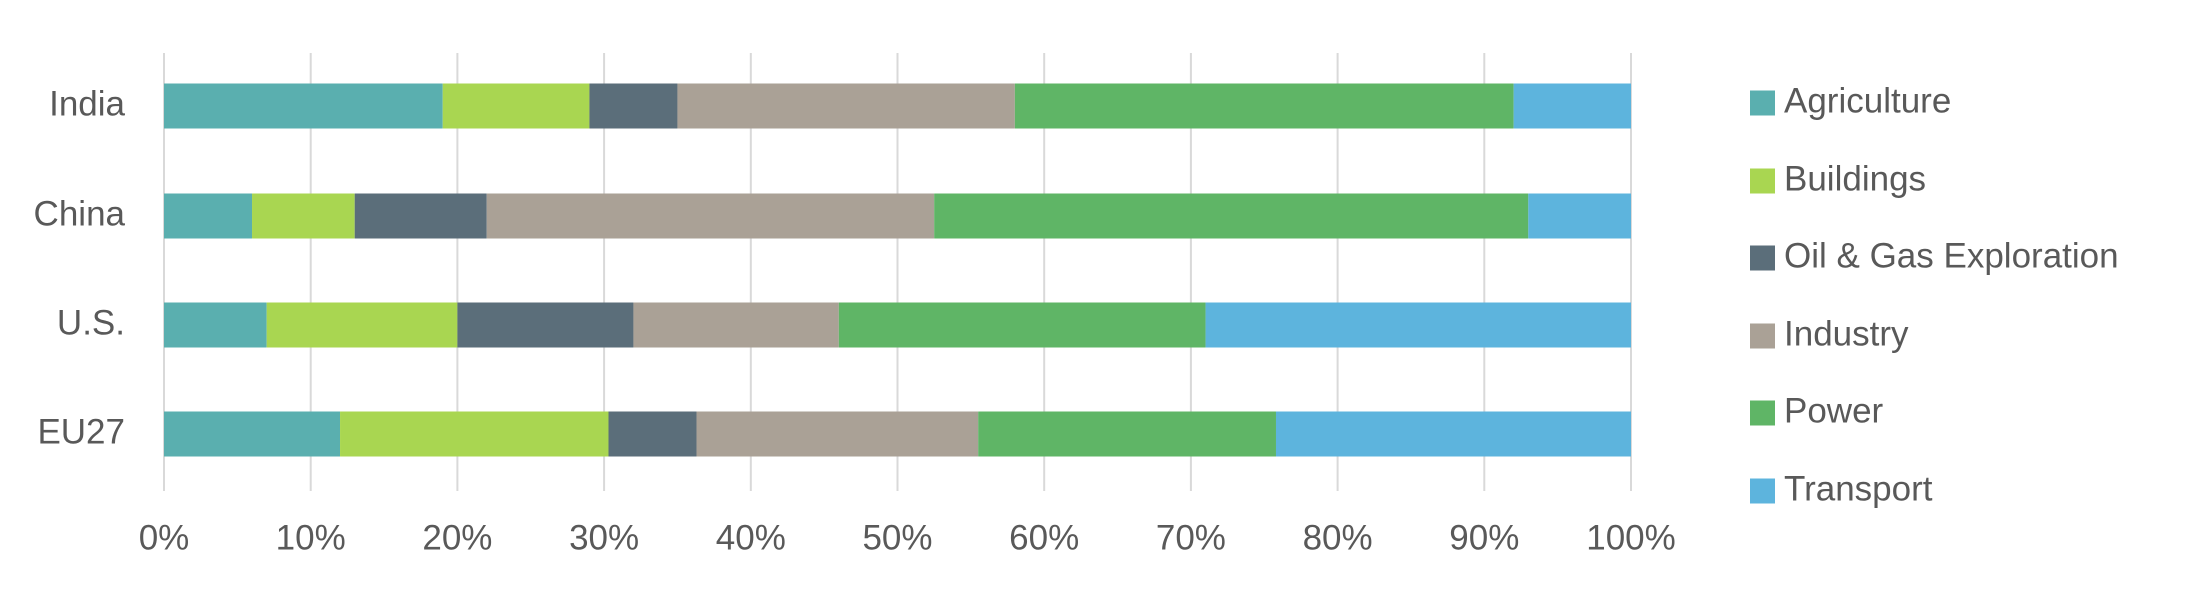 This screenshot has height=596, width=2186. Describe the element at coordinates (751, 537) in the screenshot. I see `x-tick-label: 40%` at that location.